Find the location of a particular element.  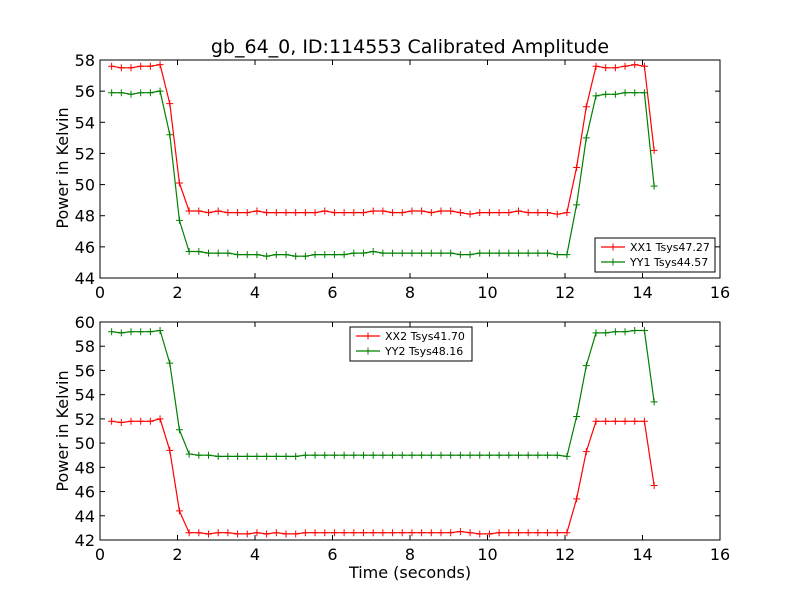

x-tick-label: 12 is located at coordinates (565, 554).